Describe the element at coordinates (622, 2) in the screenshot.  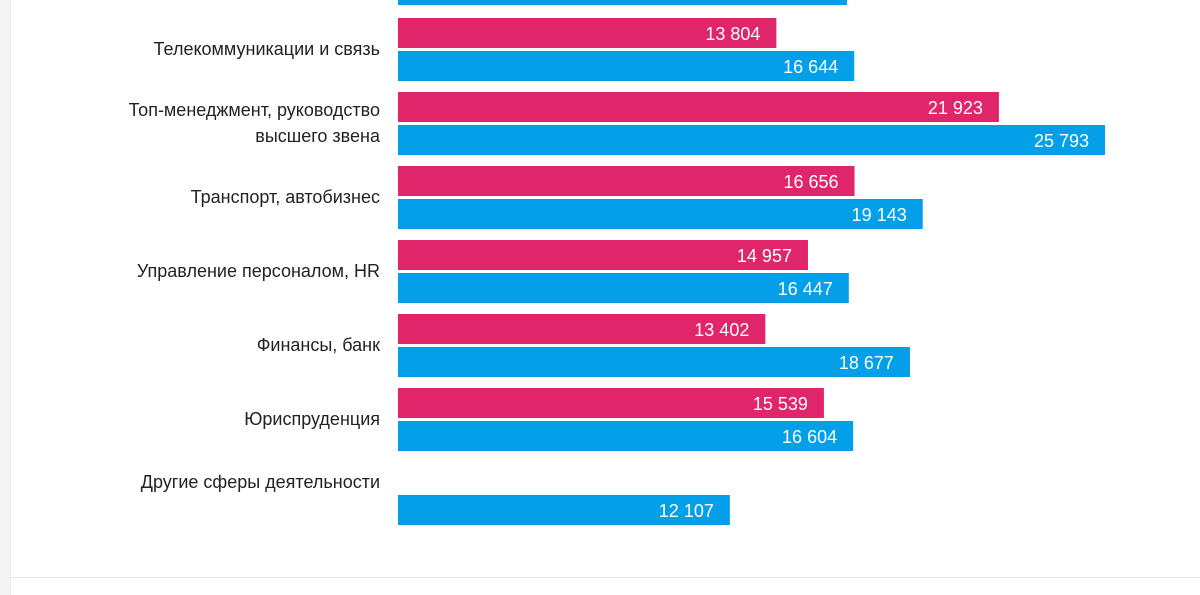
I see `bar-partial` at that location.